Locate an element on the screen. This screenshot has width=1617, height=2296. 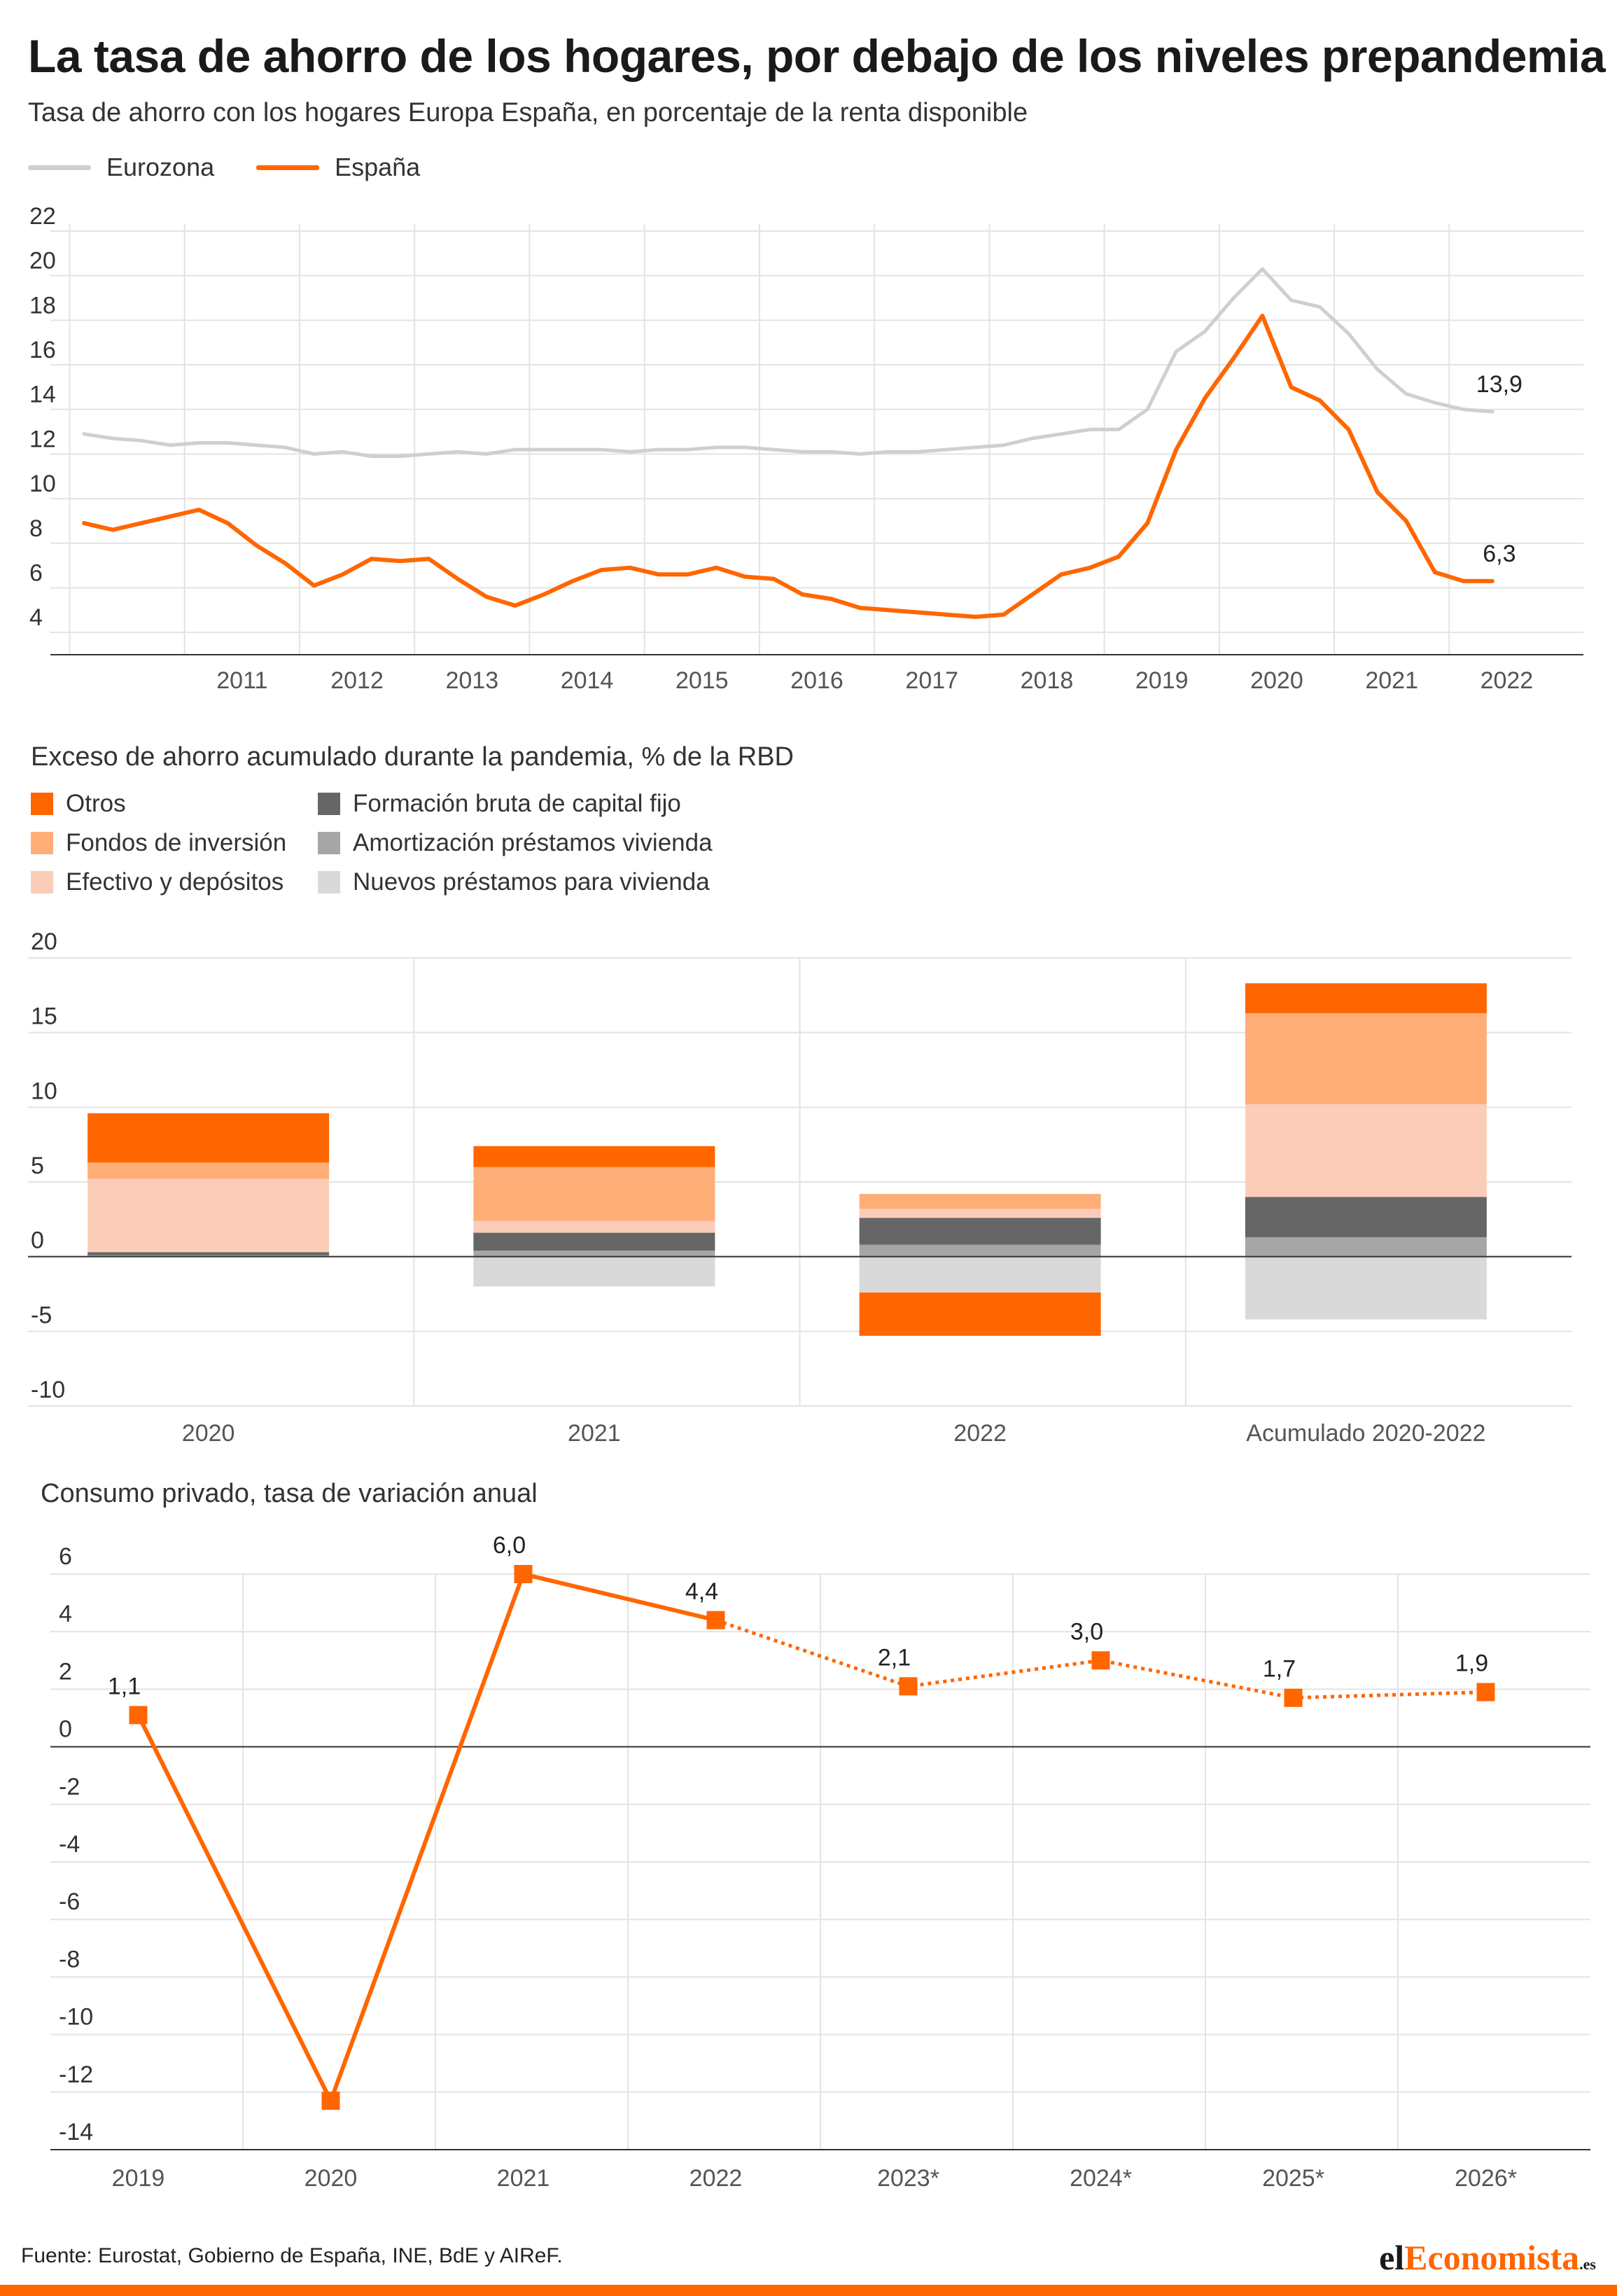
legend-item-fbcf: Formación bruta de capital fijo is located at coordinates (499, 804).